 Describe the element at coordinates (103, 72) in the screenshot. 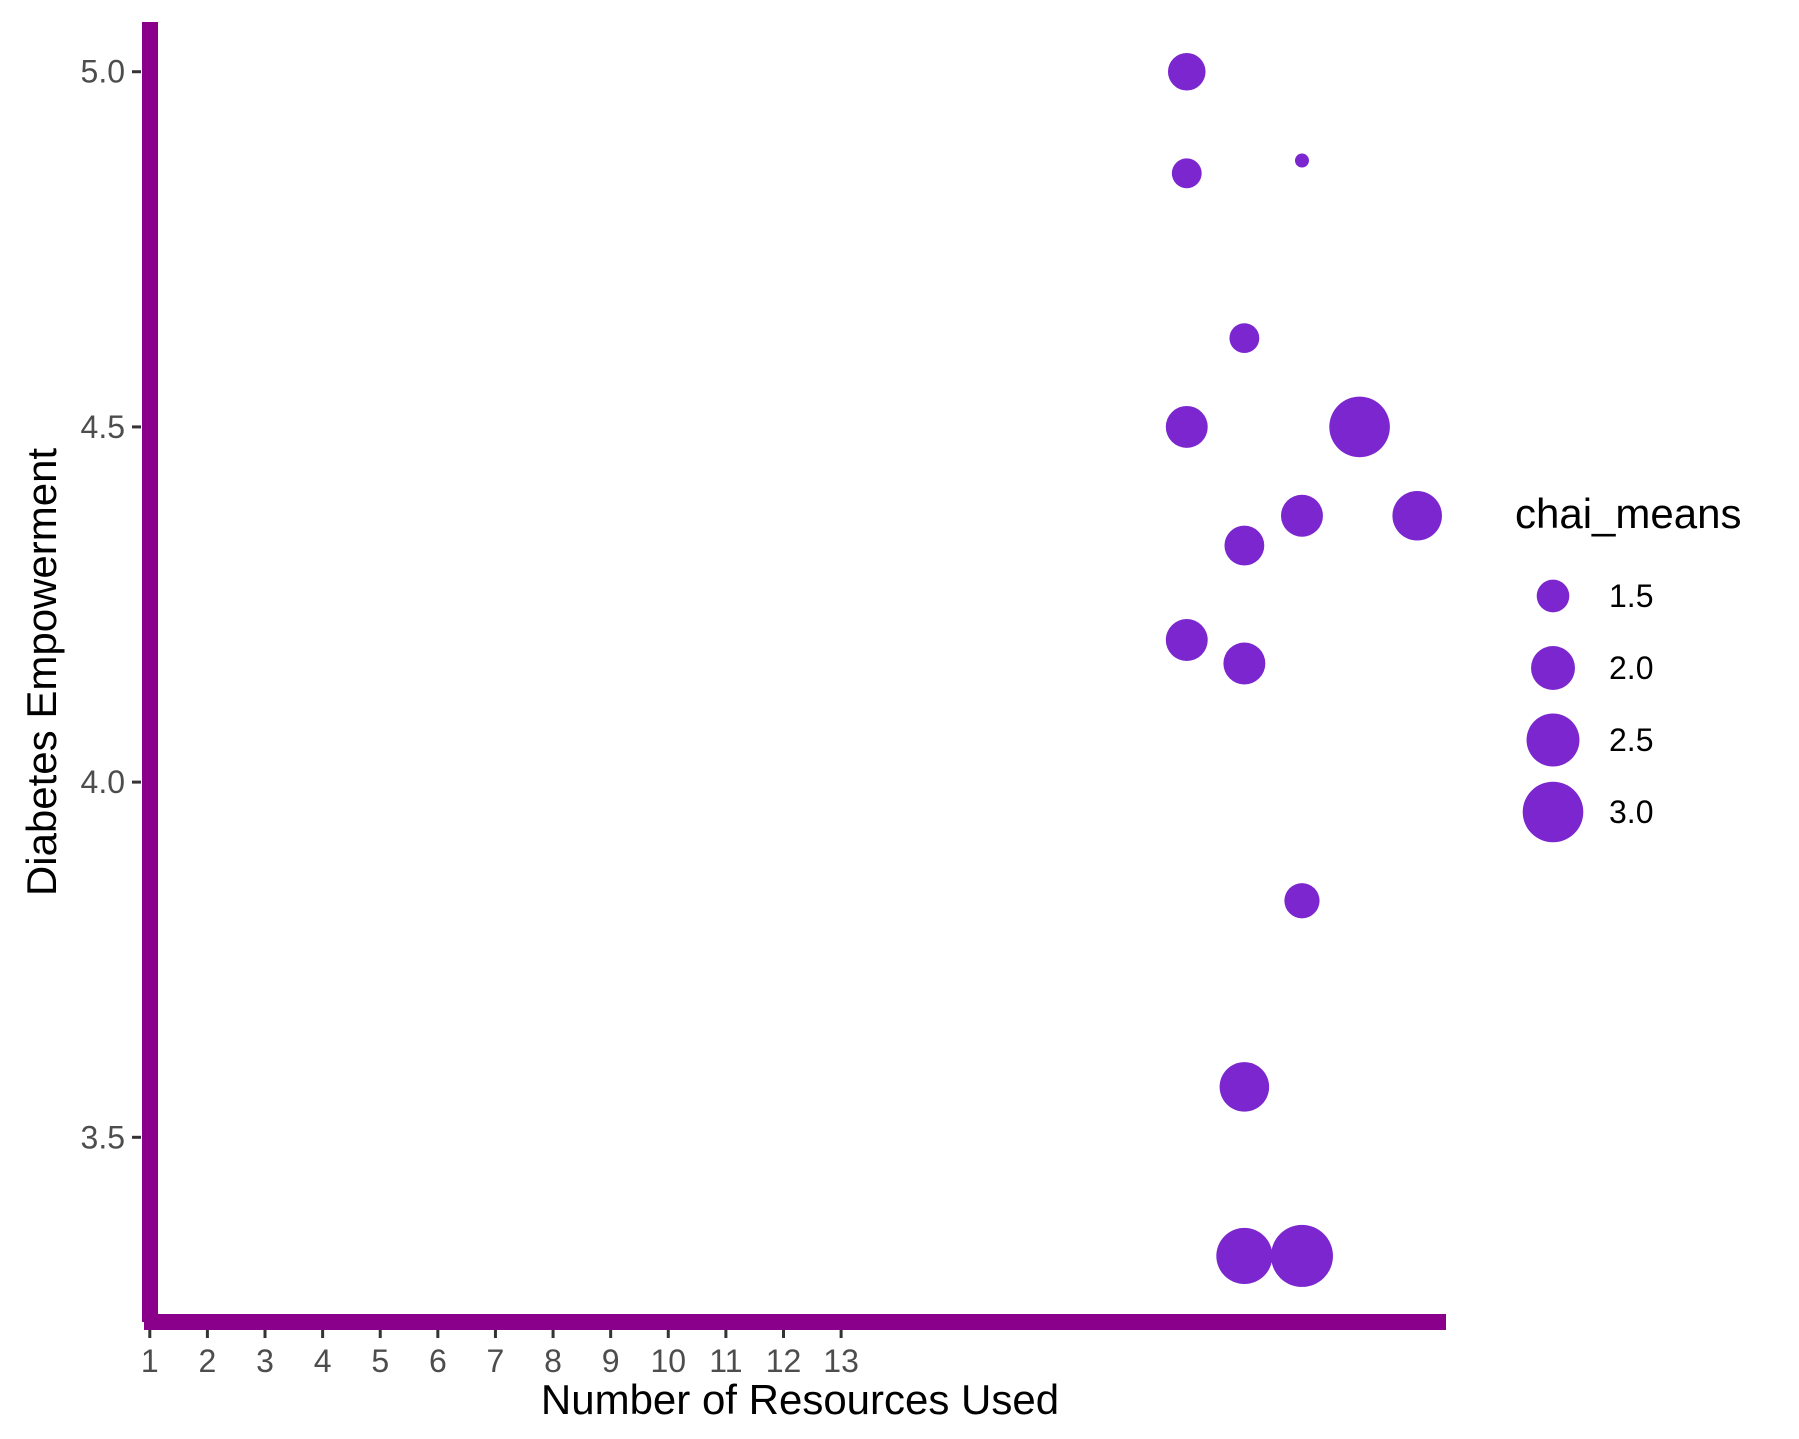

I see `y-tick-label: 5.0` at that location.